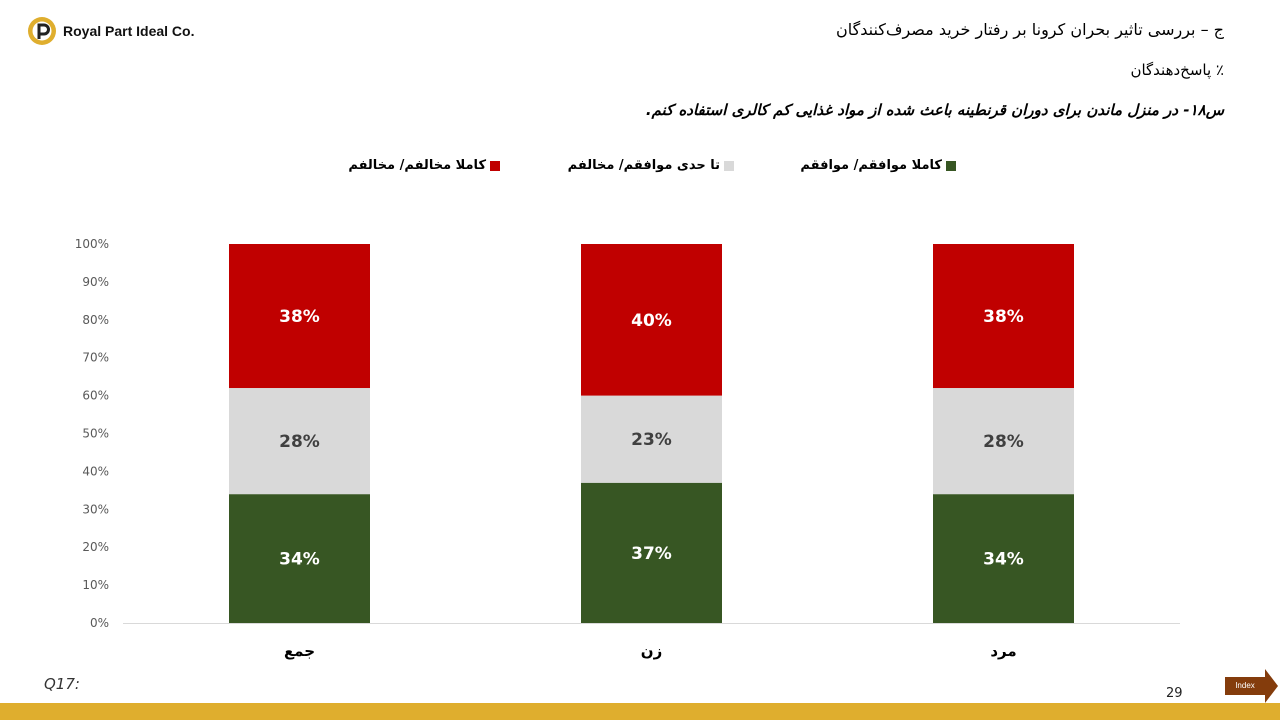 The image size is (1280, 720). I want to click on legend-label-disagree: کاملا مخالفم/ مخالفم, so click(417, 165).